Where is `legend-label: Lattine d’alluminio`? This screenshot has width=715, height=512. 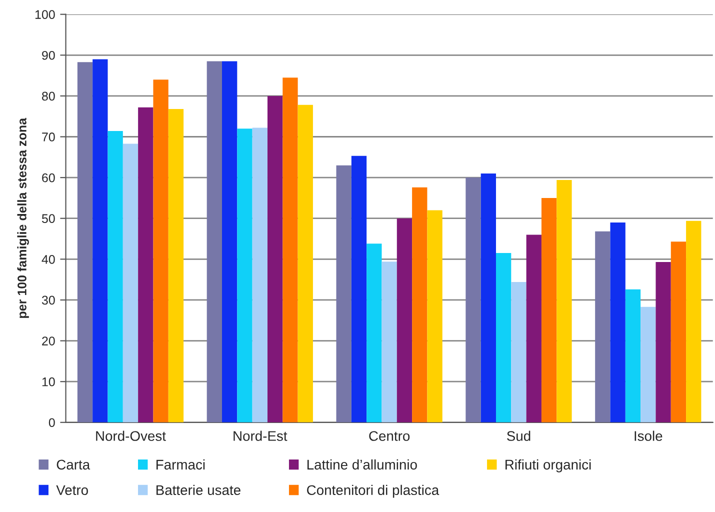
legend-label: Lattine d’alluminio is located at coordinates (362, 464).